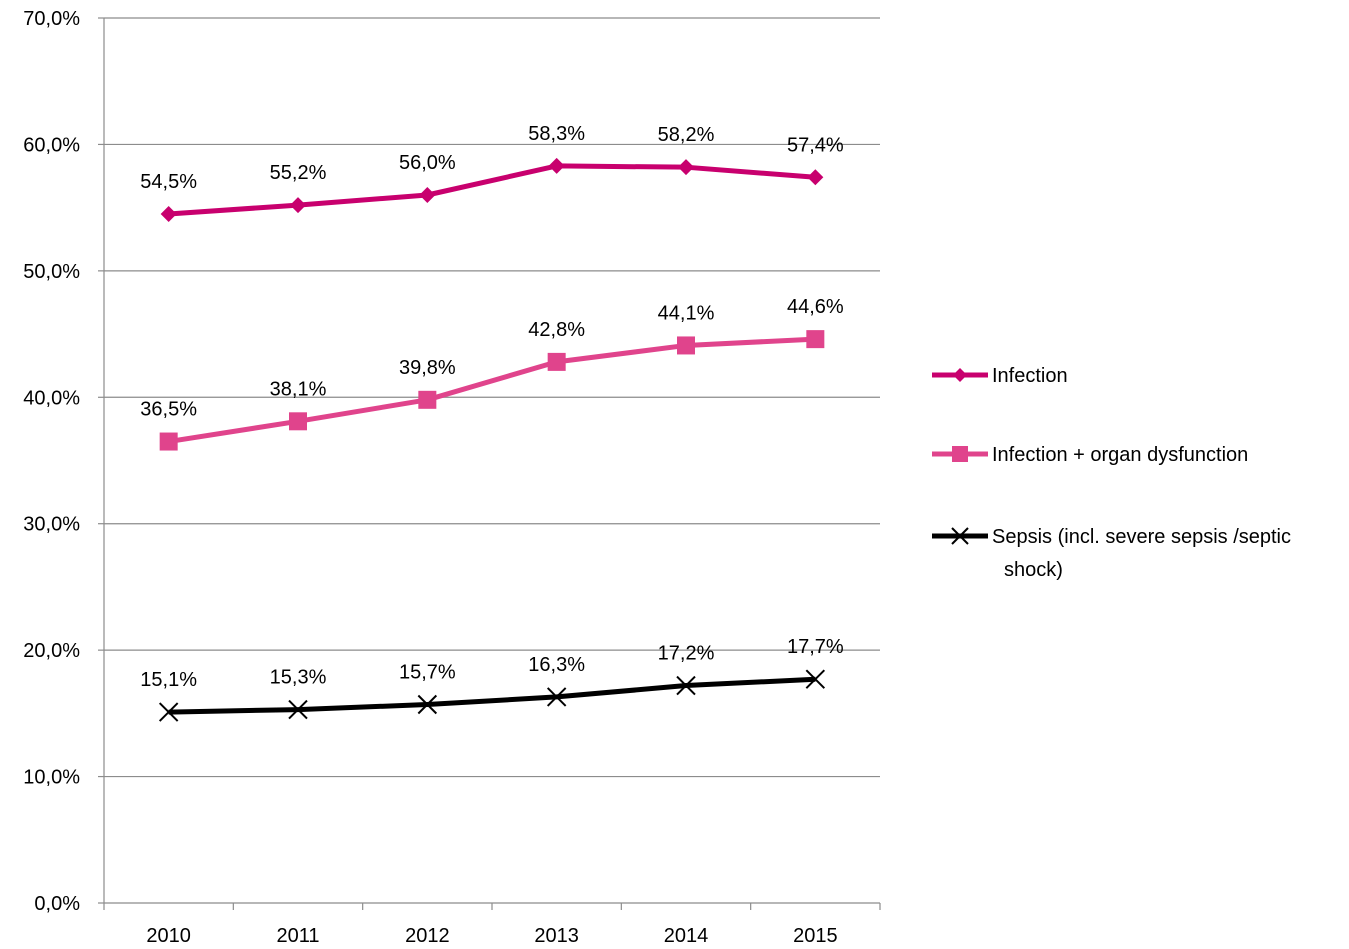  Describe the element at coordinates (556, 330) in the screenshot. I see `data-label: 42,8%` at that location.